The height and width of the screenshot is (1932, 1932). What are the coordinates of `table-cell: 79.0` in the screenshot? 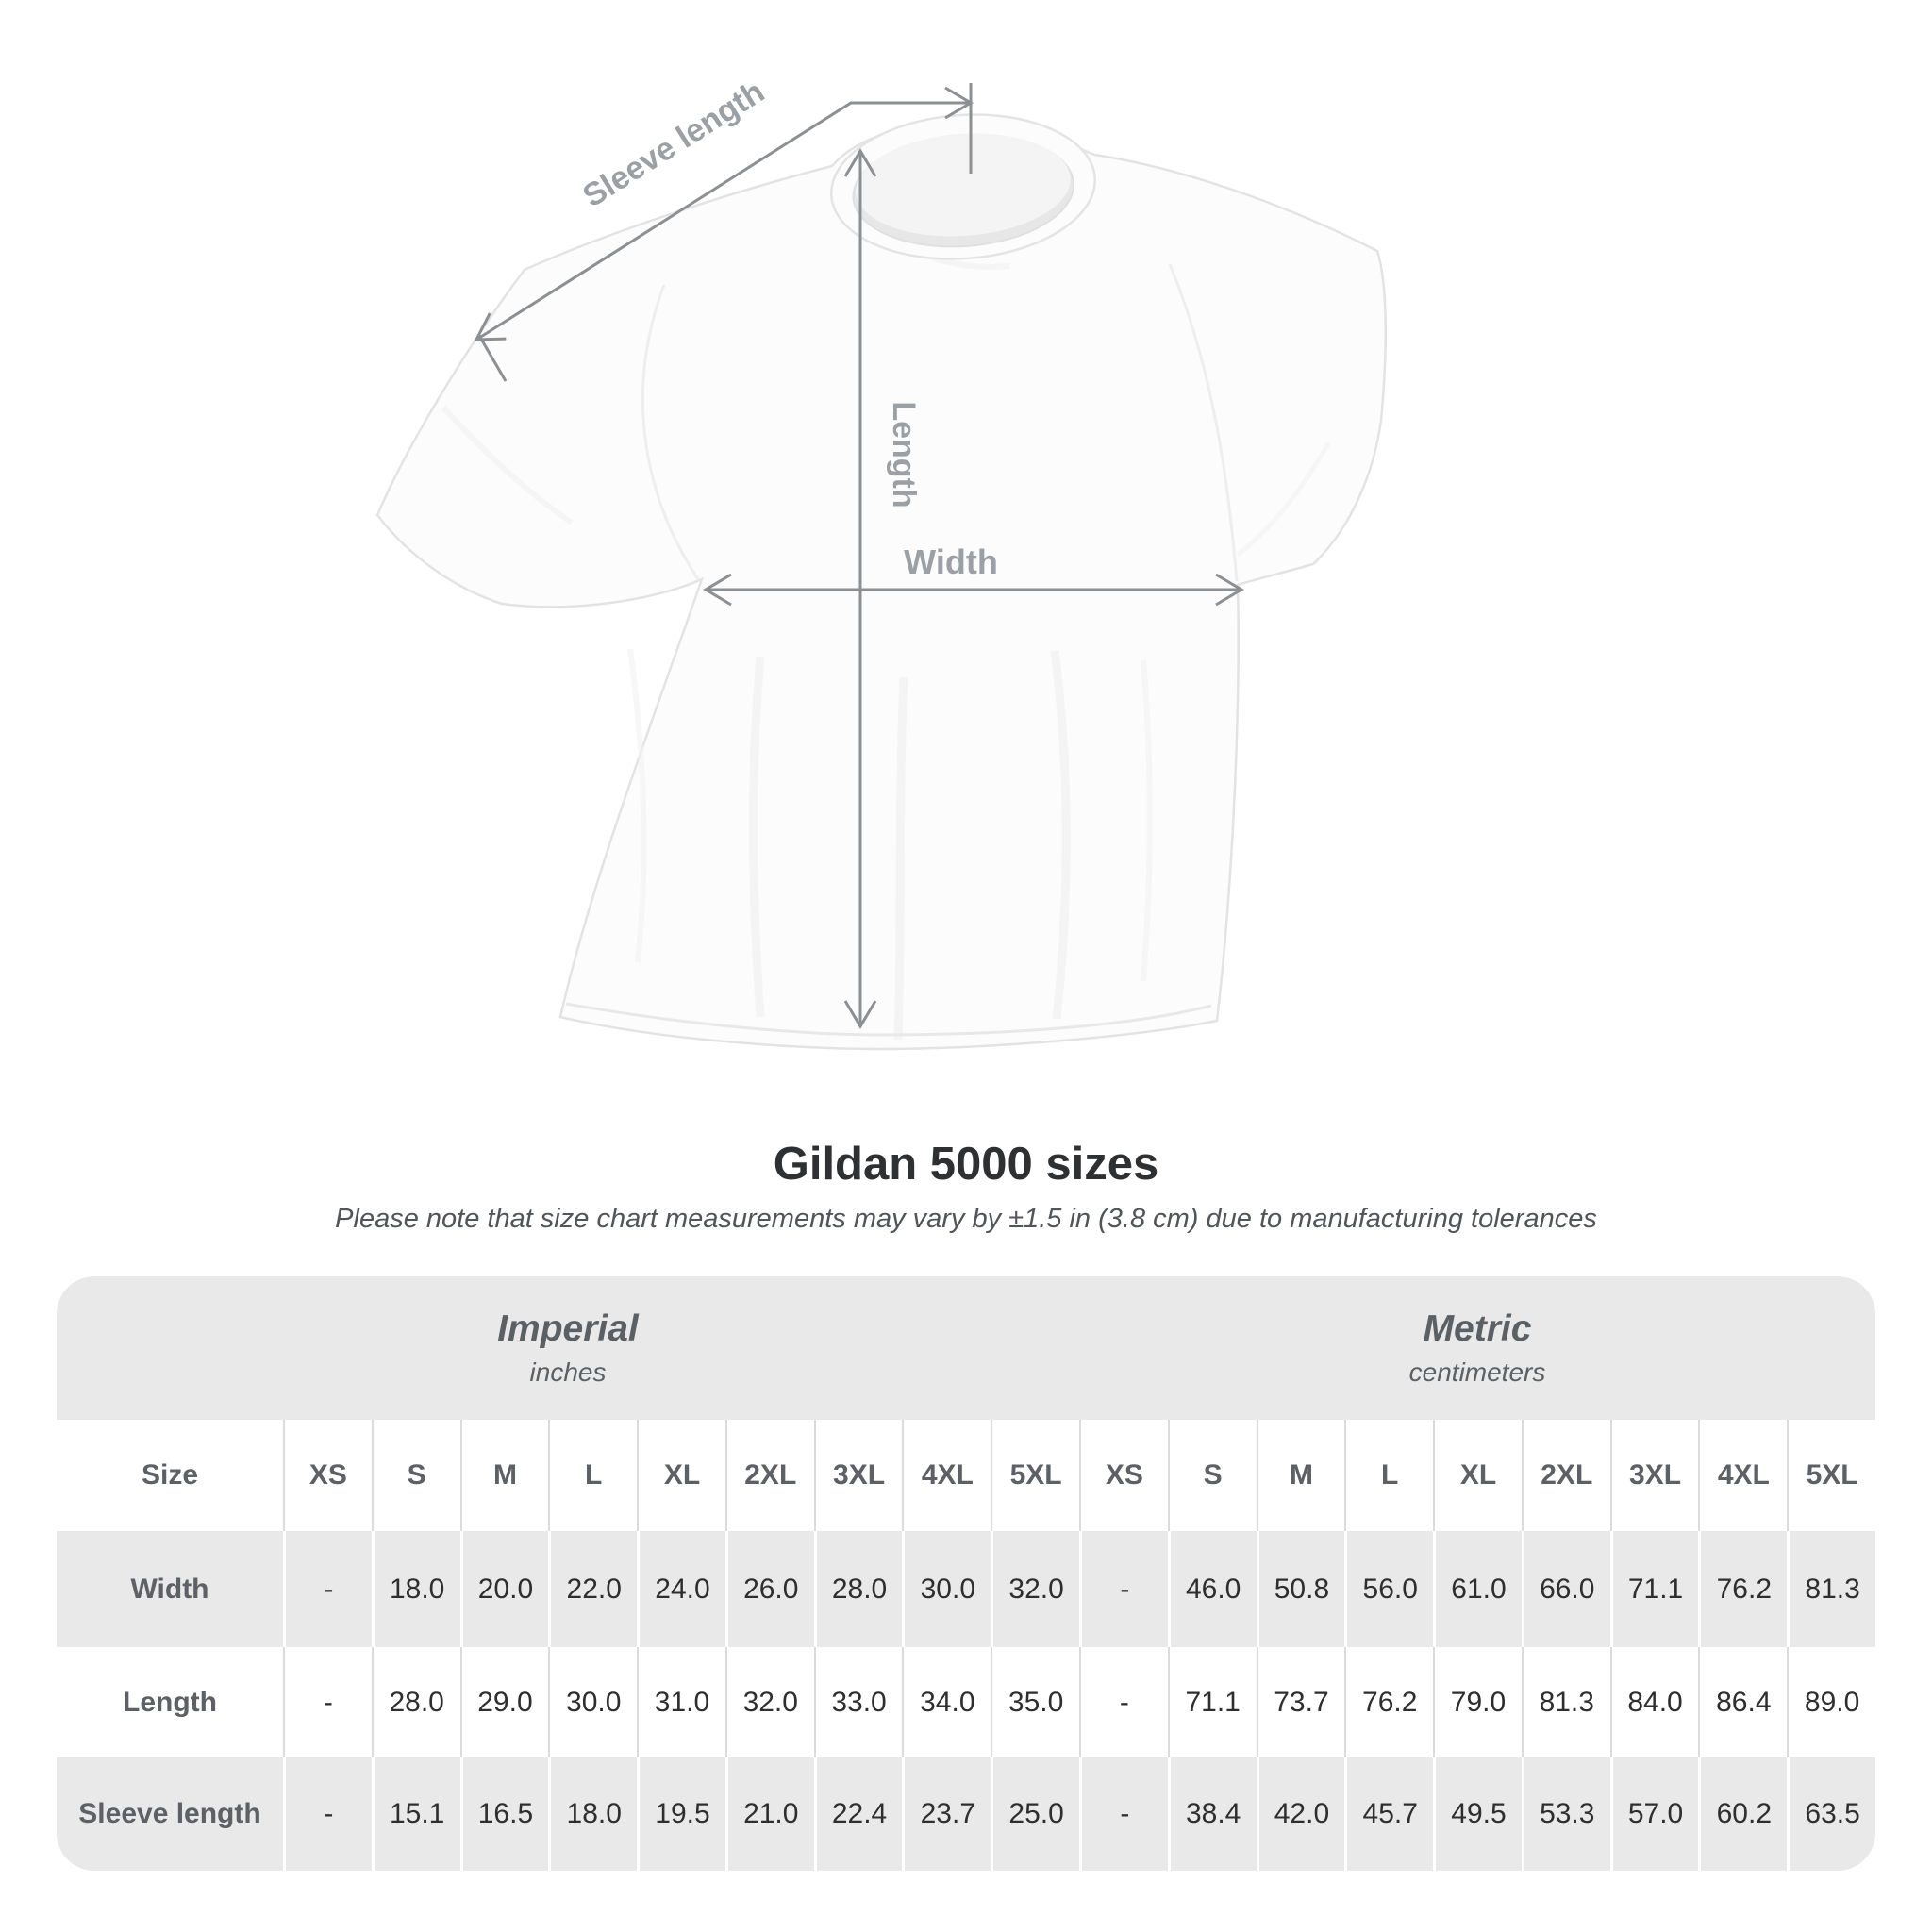 It's located at (1478, 1702).